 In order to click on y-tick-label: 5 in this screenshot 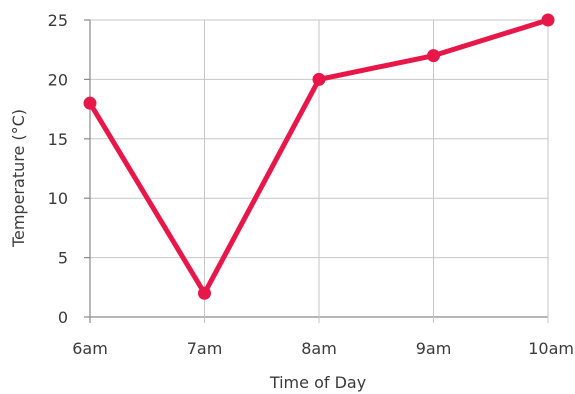, I will do `click(63, 258)`.